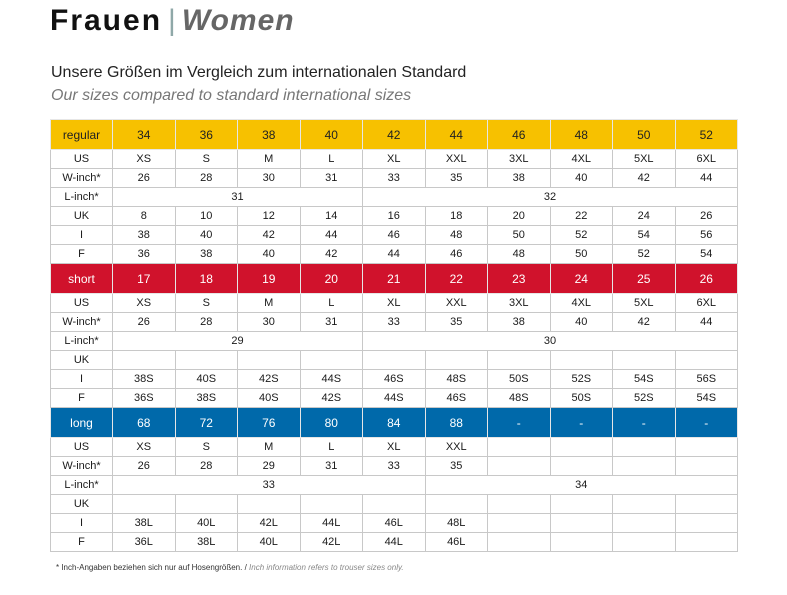 This screenshot has height=595, width=787. I want to click on size-cell: 21, so click(394, 278).